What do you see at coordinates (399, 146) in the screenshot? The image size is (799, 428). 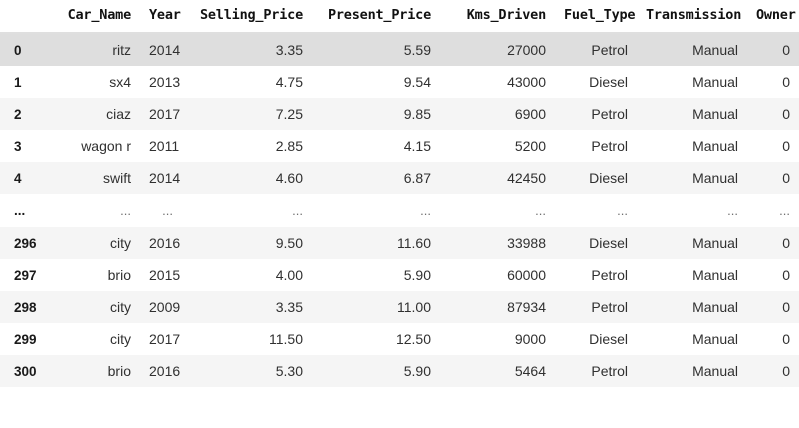 I see `table-row: 3 wagon r 2011 2.85 4.15 5200 Petrol Manual 0` at bounding box center [399, 146].